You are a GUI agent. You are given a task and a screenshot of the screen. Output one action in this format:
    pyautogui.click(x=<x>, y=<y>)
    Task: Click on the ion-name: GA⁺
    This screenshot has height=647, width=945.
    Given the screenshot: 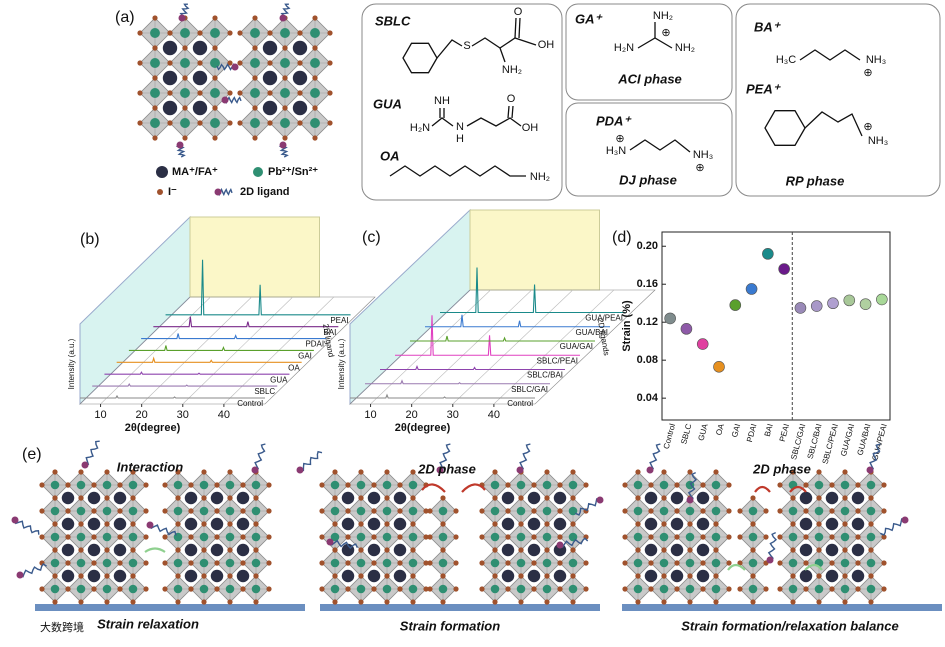 What is the action you would take?
    pyautogui.click(x=589, y=18)
    